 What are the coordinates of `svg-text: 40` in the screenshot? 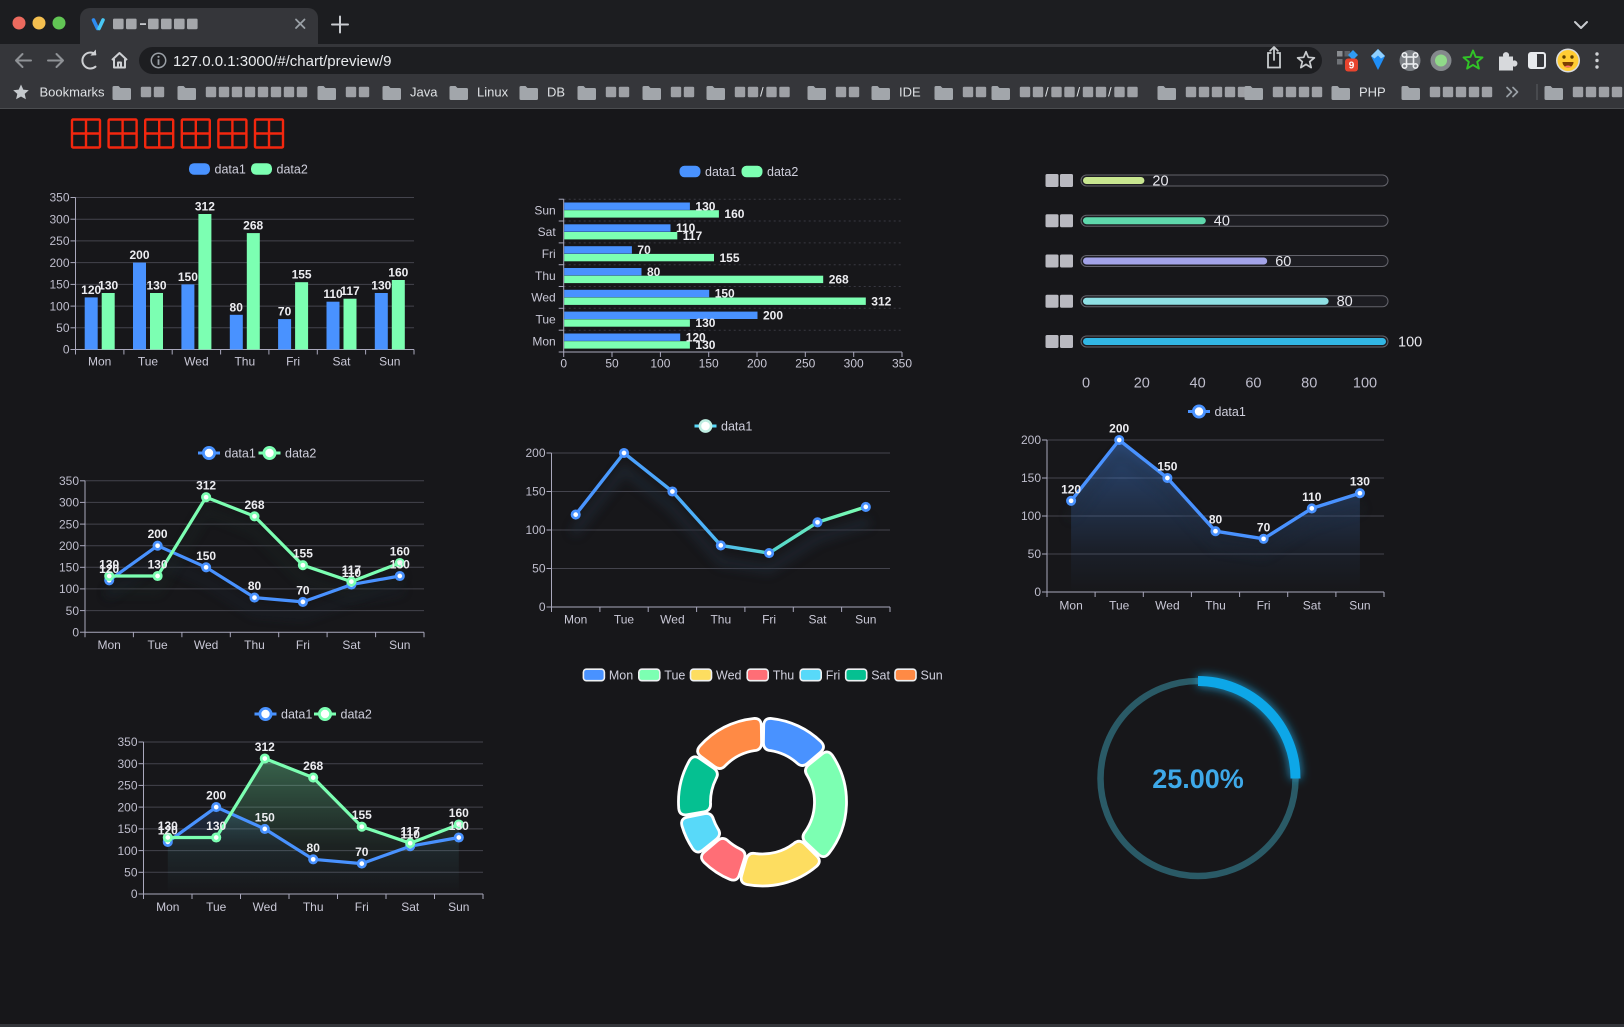 It's located at (1222, 222).